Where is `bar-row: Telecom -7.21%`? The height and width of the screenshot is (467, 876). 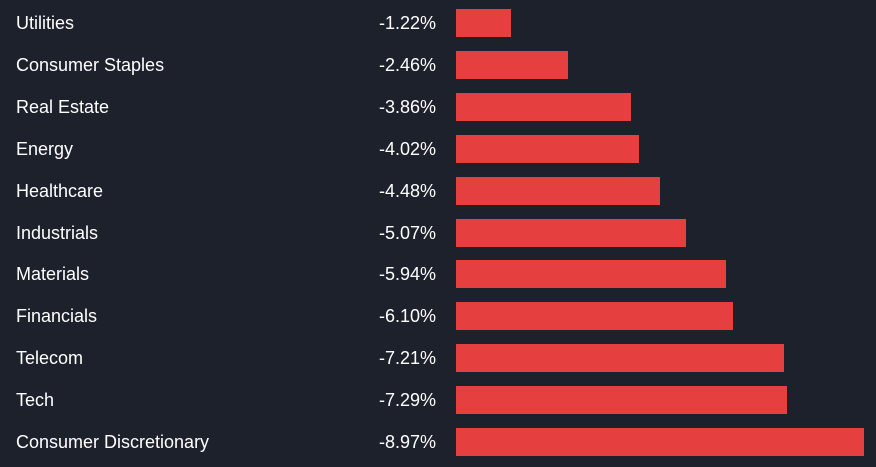
bar-row: Telecom -7.21% is located at coordinates (438, 358).